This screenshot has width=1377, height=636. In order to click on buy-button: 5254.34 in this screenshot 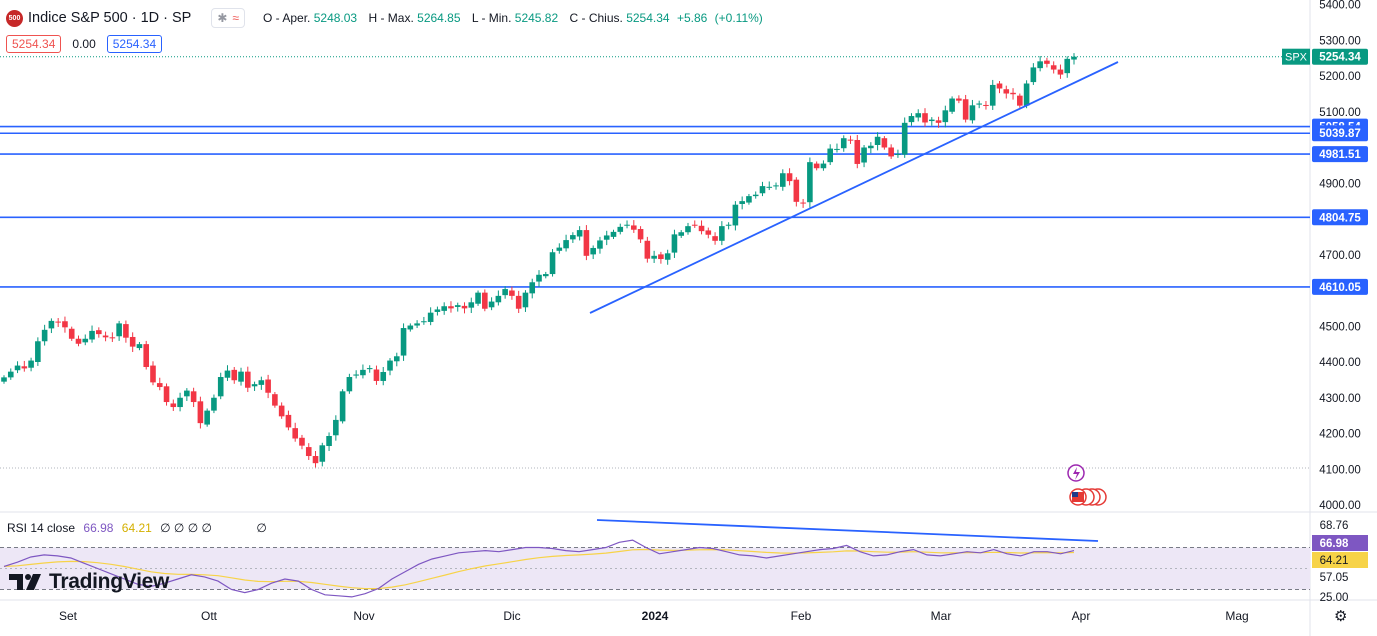, I will do `click(134, 44)`.